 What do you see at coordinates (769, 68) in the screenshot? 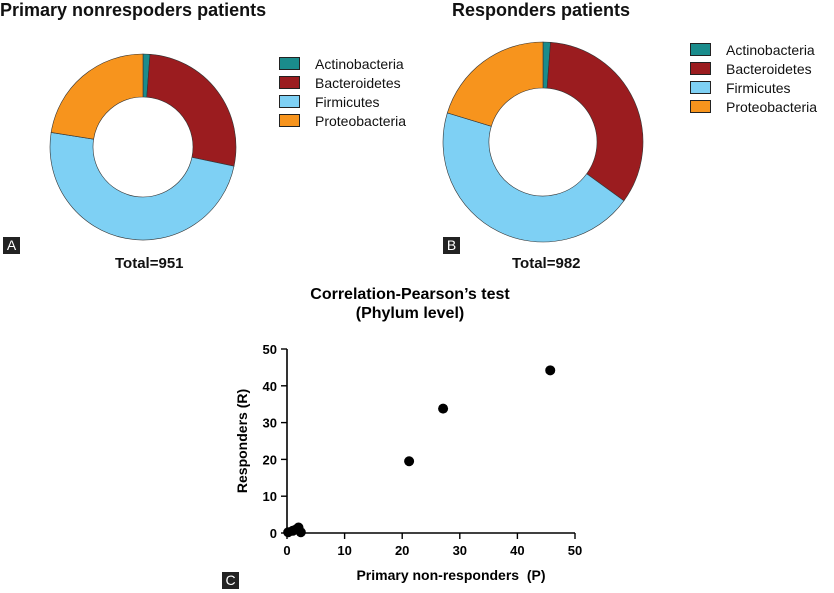
I see `chart-b-legend-label: Bacteroidetes` at bounding box center [769, 68].